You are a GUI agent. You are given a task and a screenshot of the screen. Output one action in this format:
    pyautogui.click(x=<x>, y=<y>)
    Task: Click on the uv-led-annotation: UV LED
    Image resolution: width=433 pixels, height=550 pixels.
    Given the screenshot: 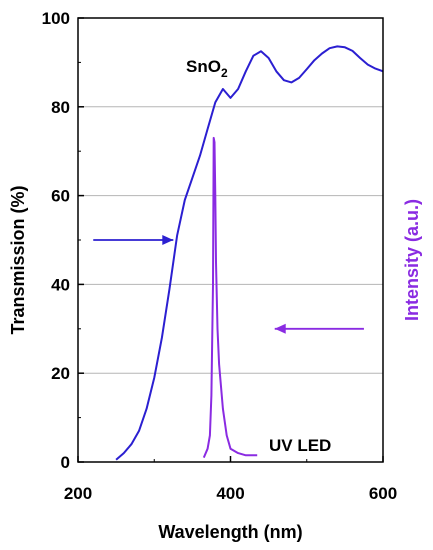 What is the action you would take?
    pyautogui.click(x=300, y=445)
    